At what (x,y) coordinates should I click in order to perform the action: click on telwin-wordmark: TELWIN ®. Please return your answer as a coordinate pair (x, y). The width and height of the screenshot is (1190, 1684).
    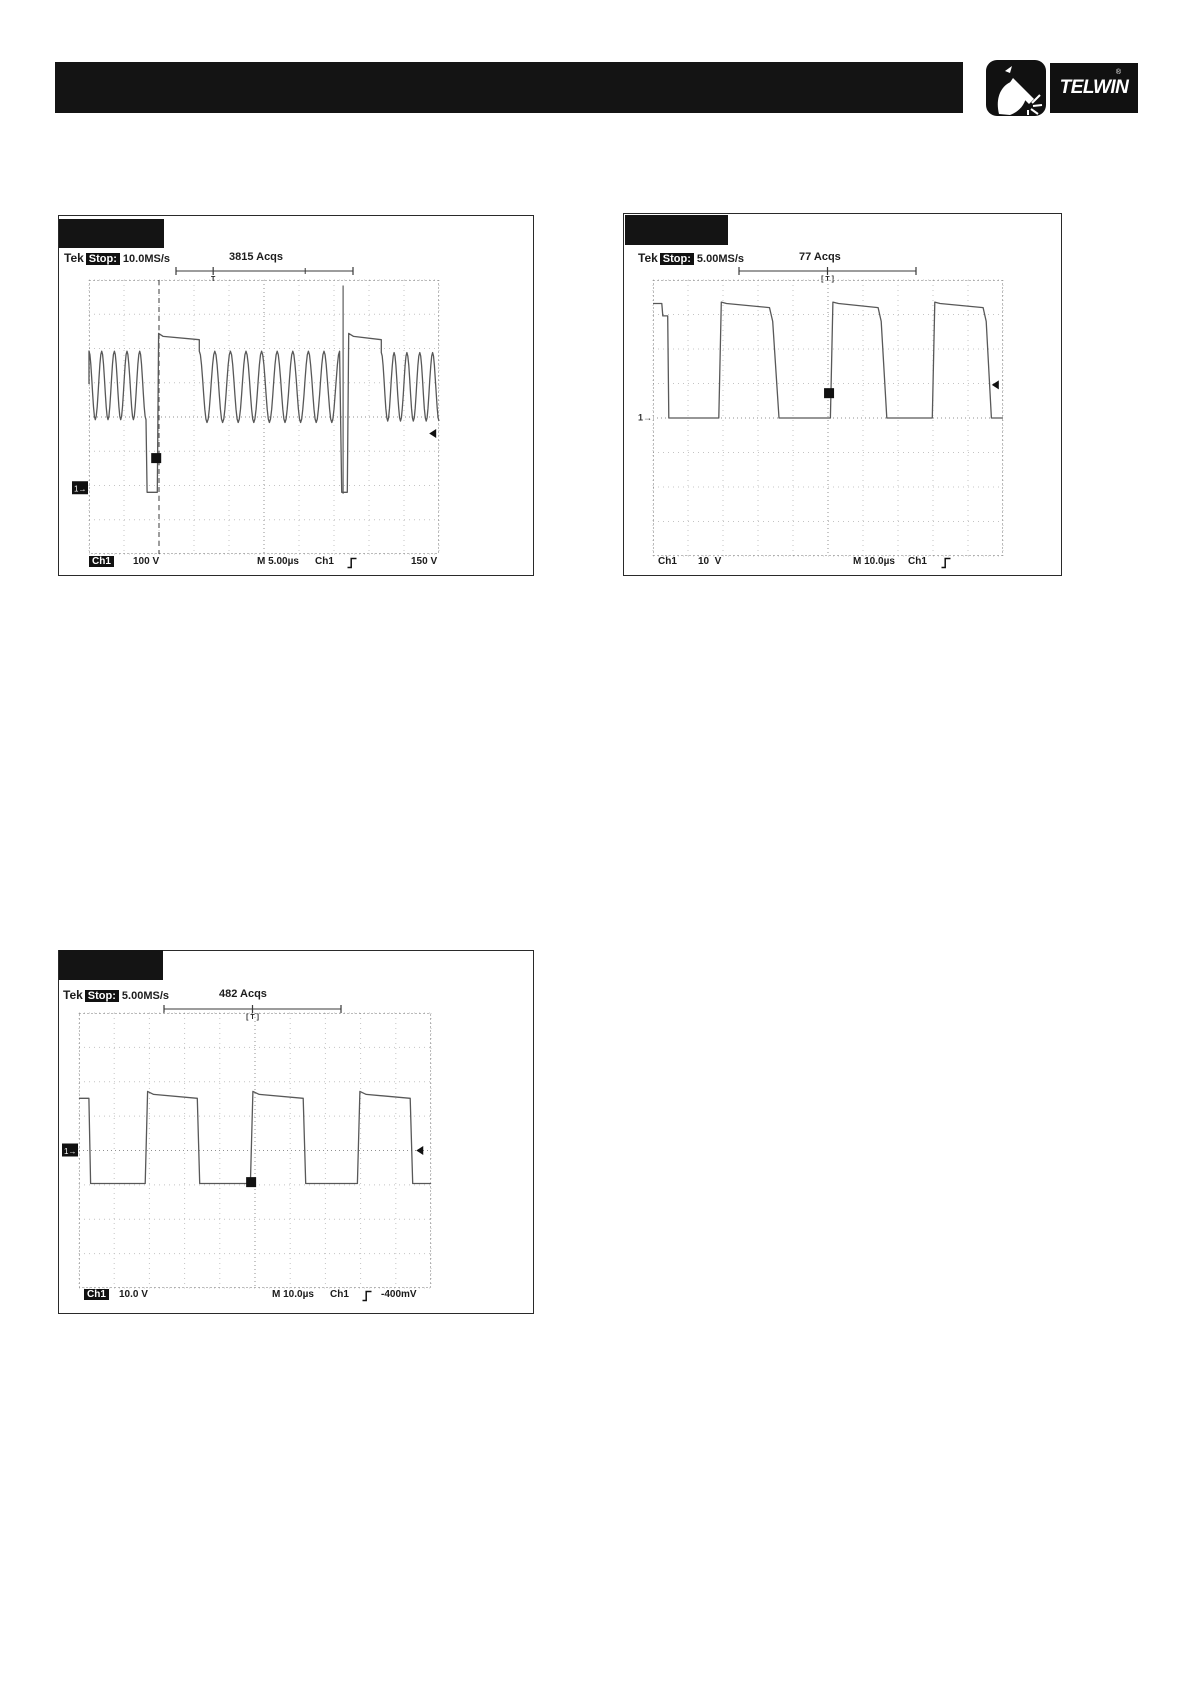
    Looking at the image, I should click on (1094, 88).